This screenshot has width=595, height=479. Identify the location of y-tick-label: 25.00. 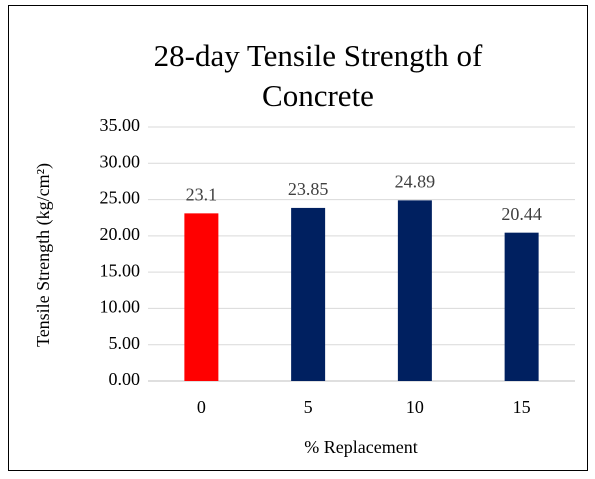
(120, 198).